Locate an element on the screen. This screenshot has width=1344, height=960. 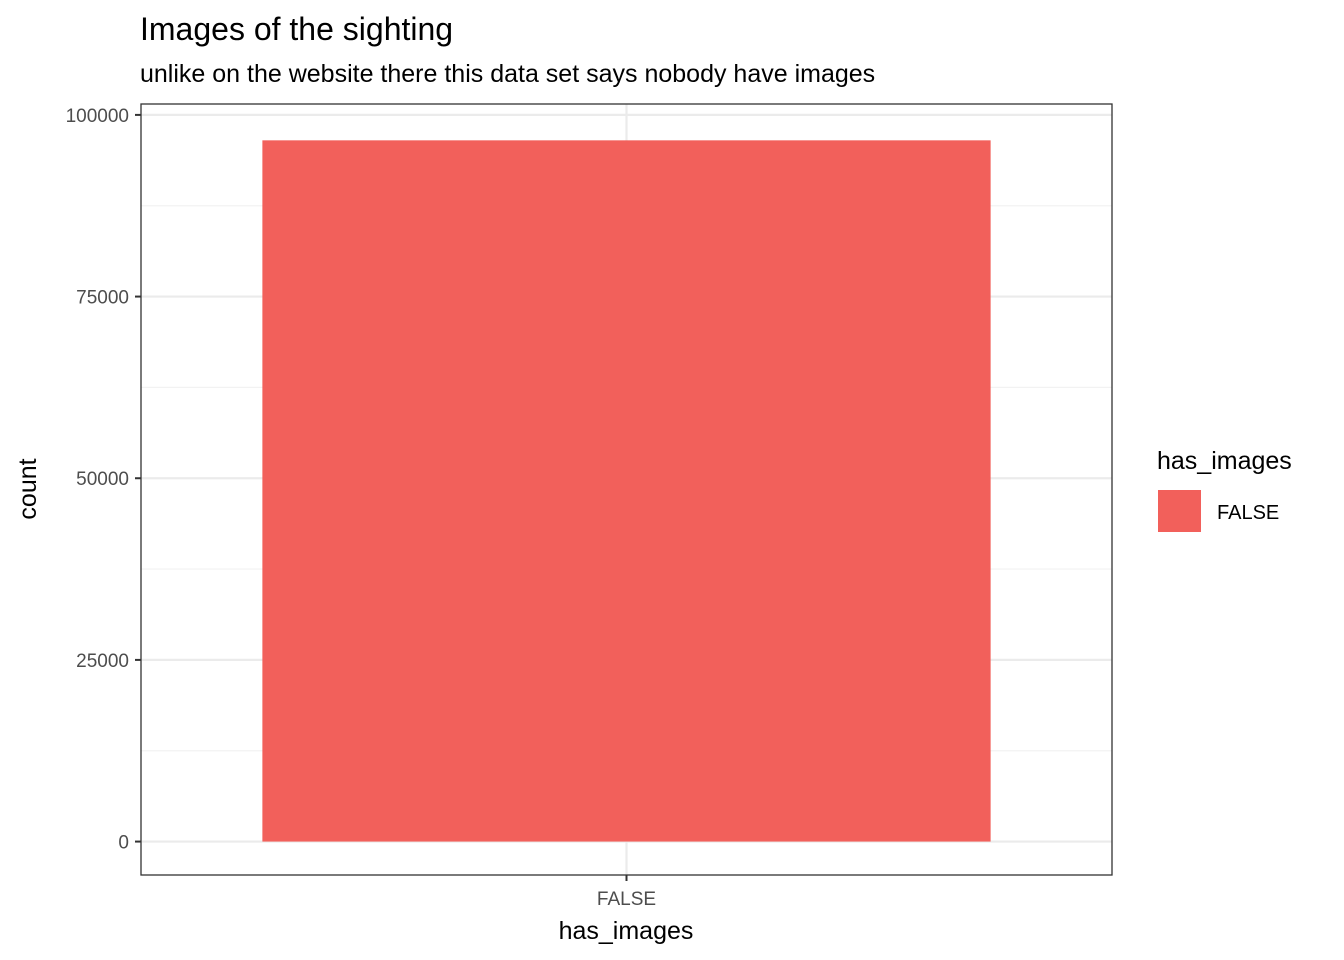
legend-key-false is located at coordinates (1179, 511).